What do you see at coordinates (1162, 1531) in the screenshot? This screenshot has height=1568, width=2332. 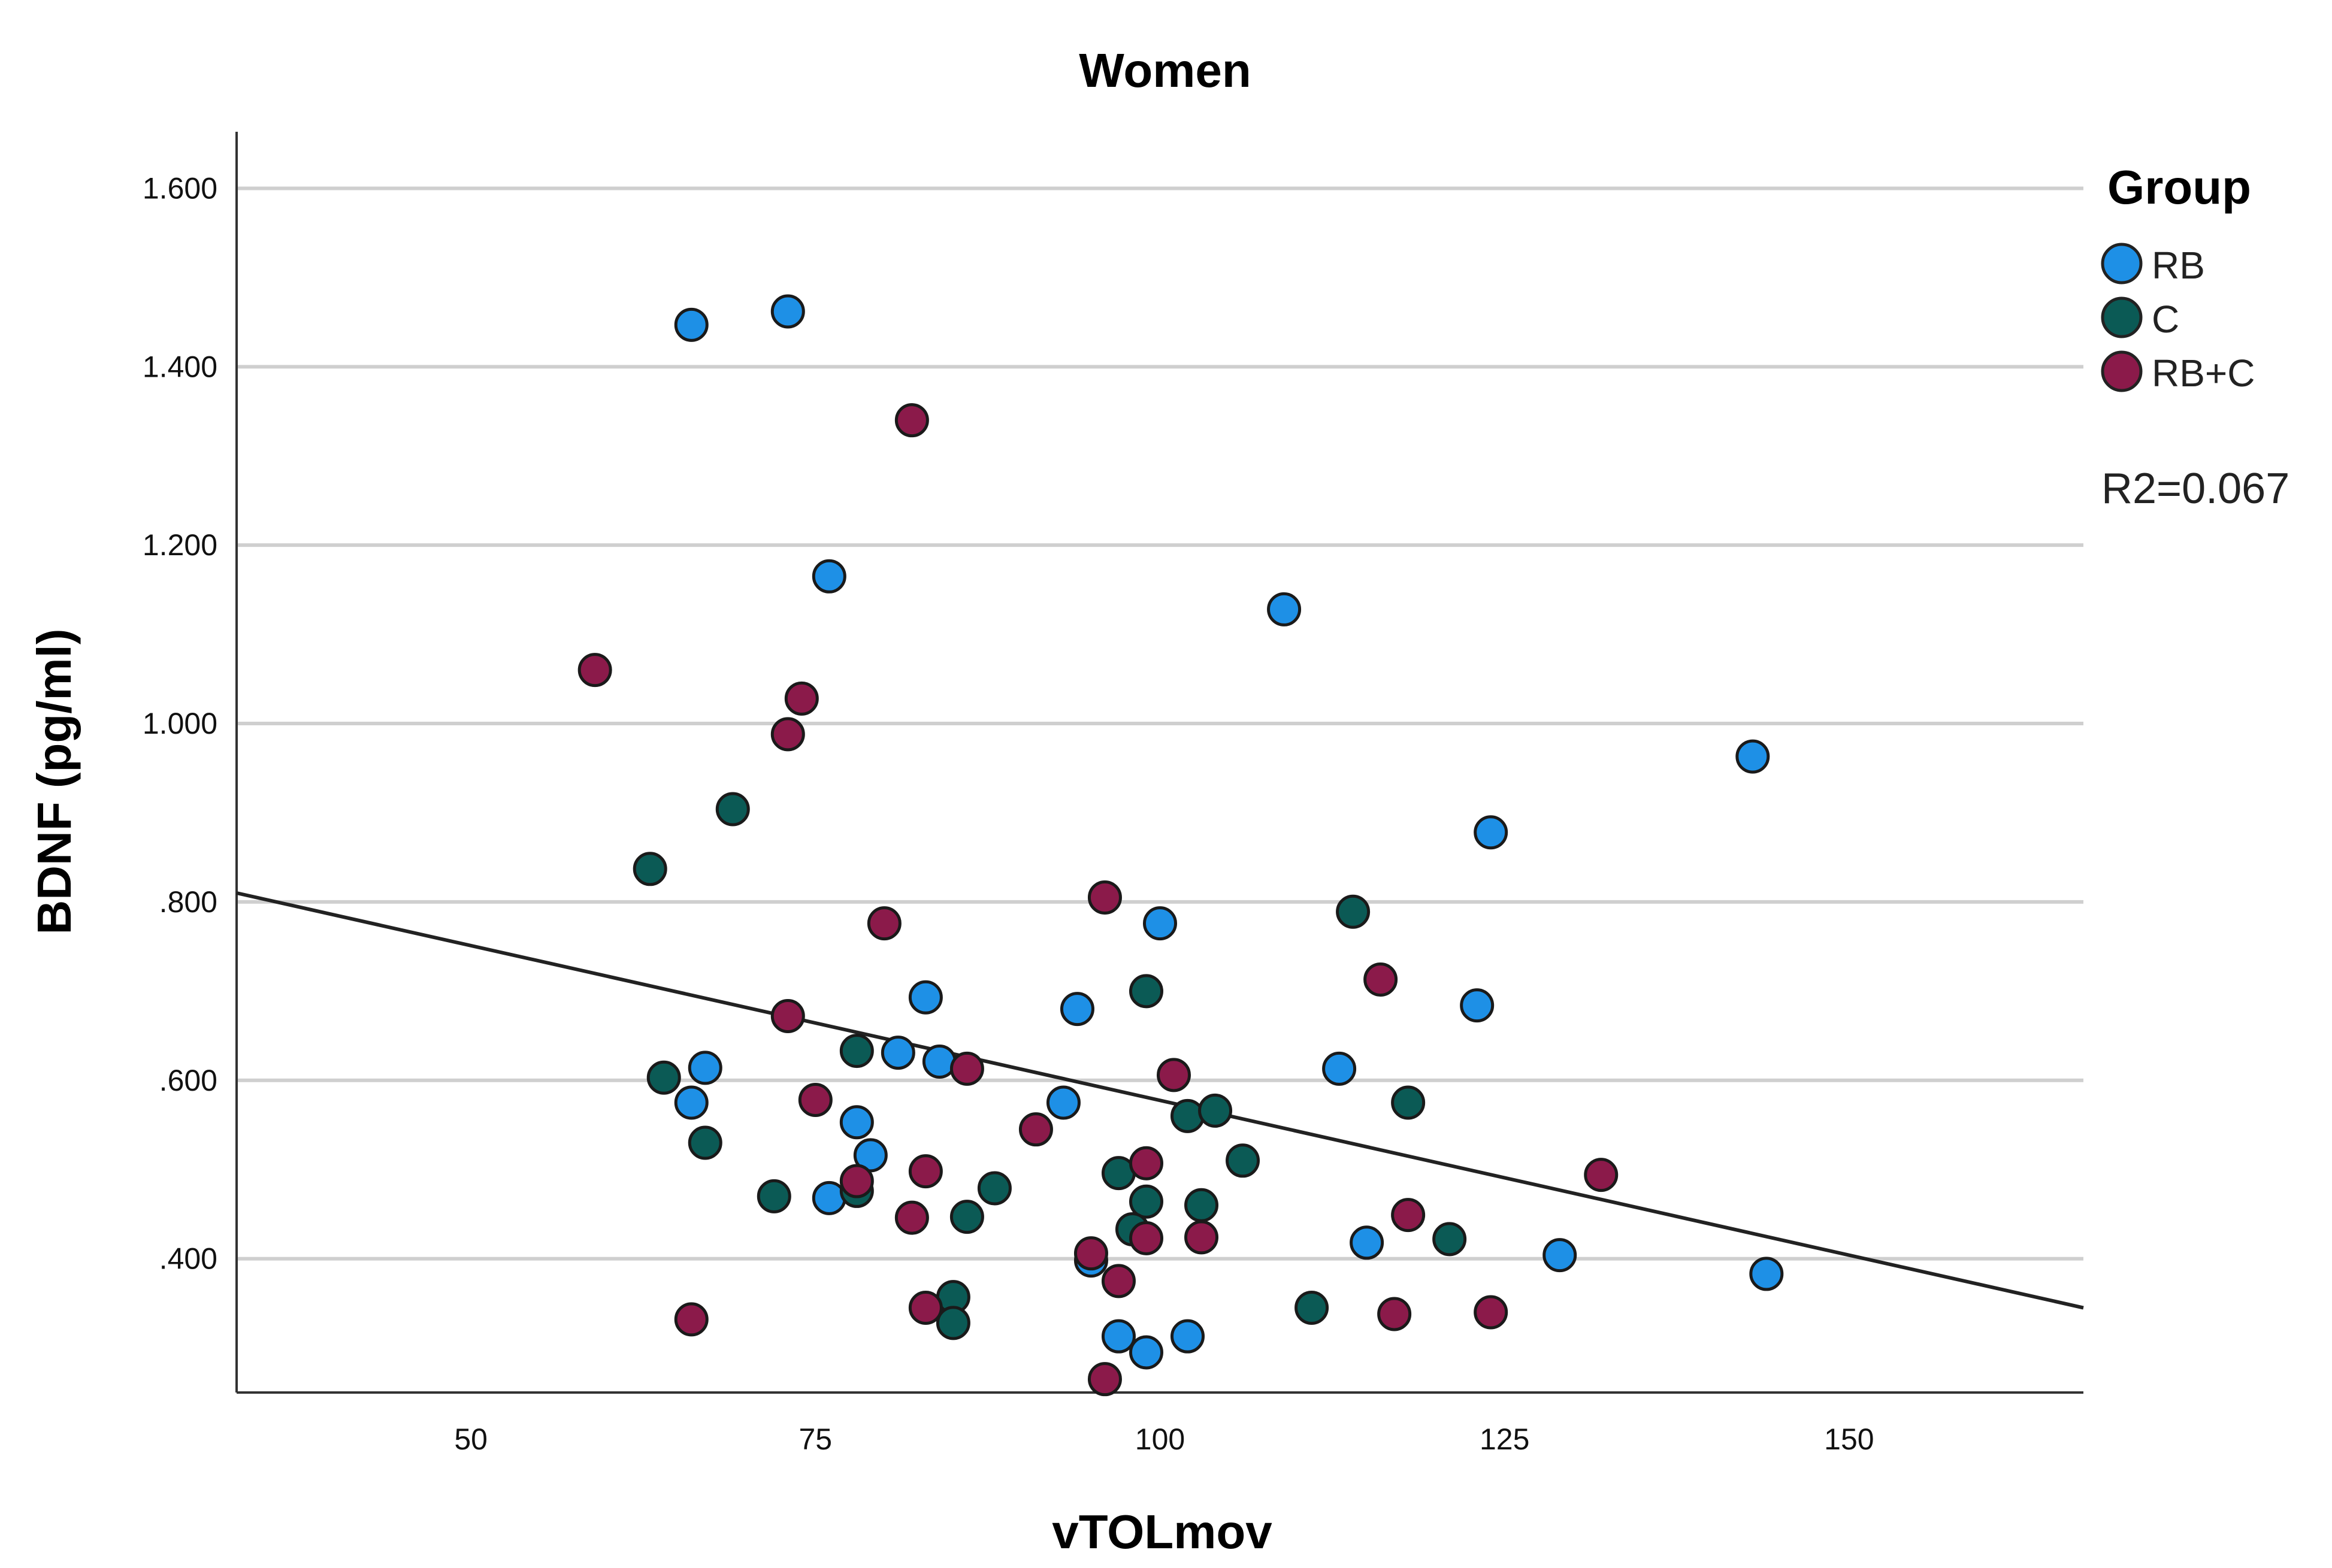 I see `x-axis-title: vTOLmov` at bounding box center [1162, 1531].